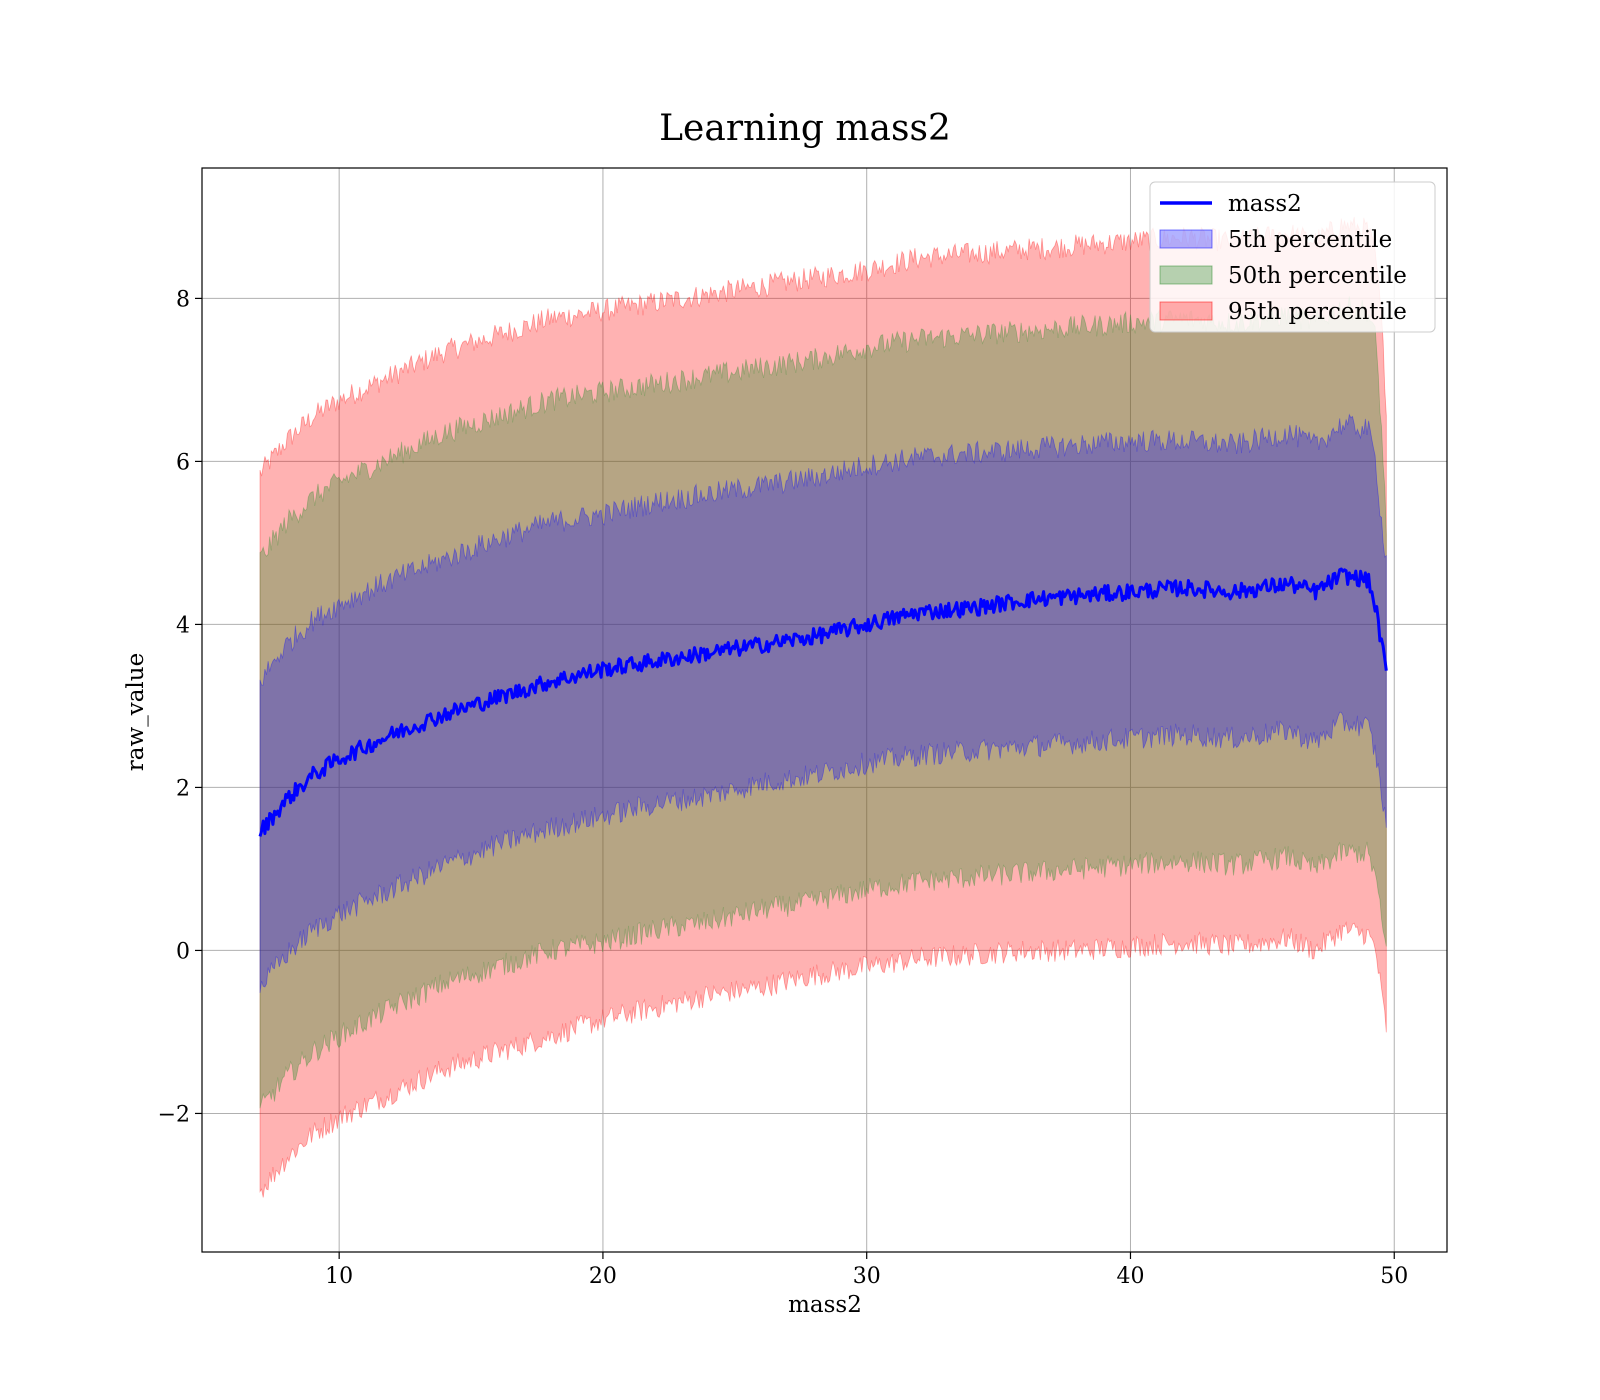 The image size is (1600, 1400). Describe the element at coordinates (1310, 240) in the screenshot. I see `legend-label: 5th percentile` at that location.